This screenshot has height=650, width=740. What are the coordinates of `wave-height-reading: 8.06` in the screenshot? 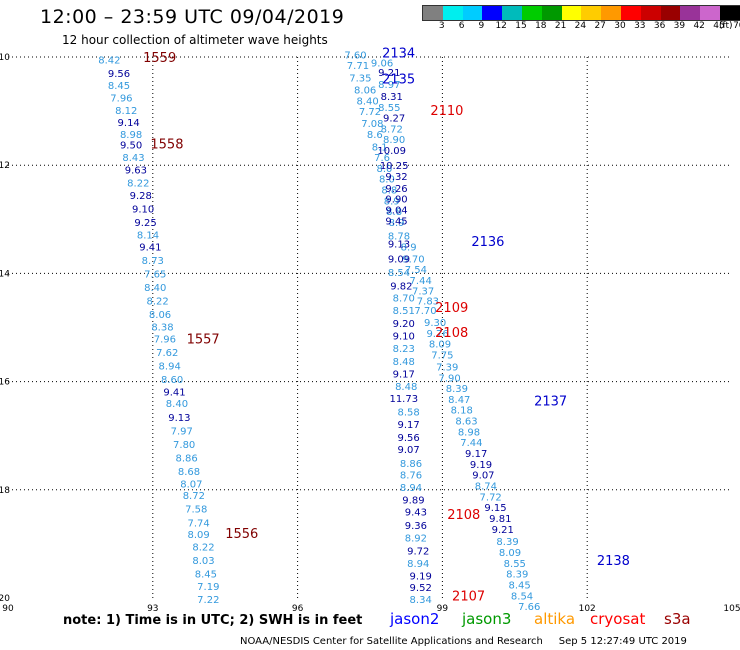 It's located at (160, 315).